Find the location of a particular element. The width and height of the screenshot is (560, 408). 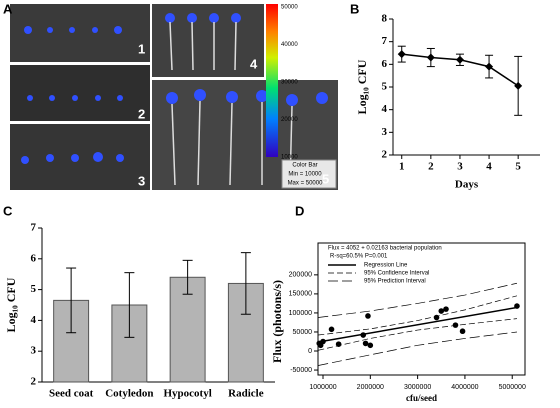

colorbar-tick-label: 10000 is located at coordinates (289, 158).